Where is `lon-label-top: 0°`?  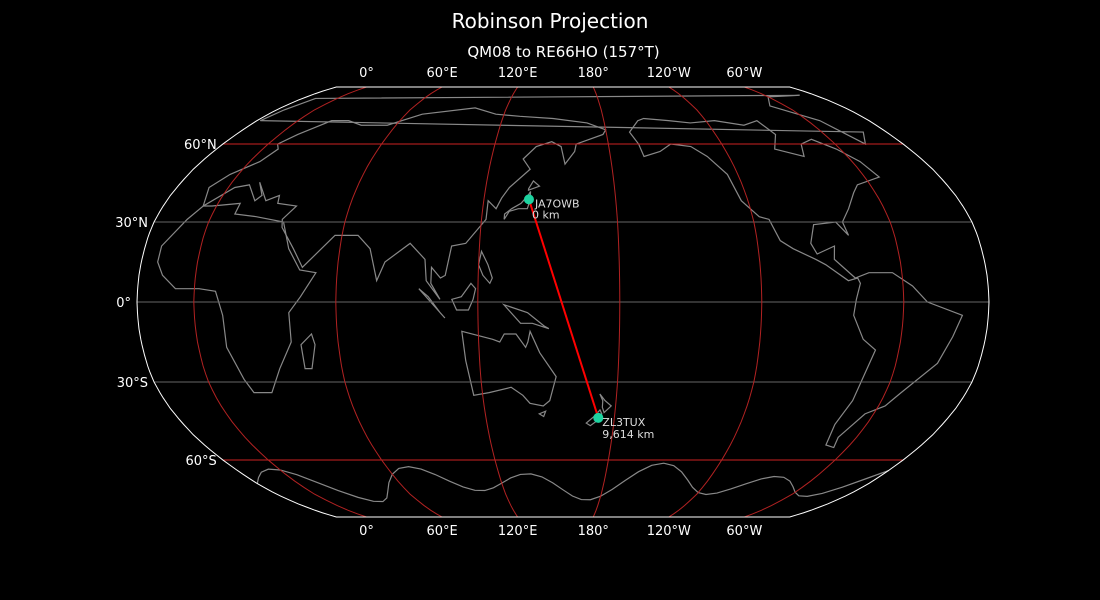 lon-label-top: 0° is located at coordinates (366, 73).